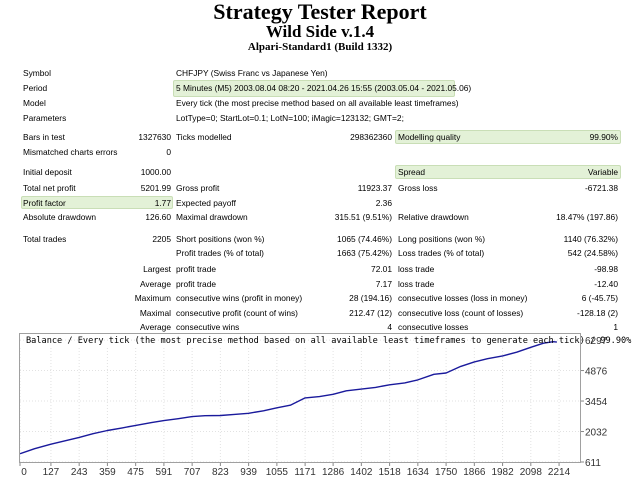  I want to click on total-trades-value: 2205, so click(161, 239).